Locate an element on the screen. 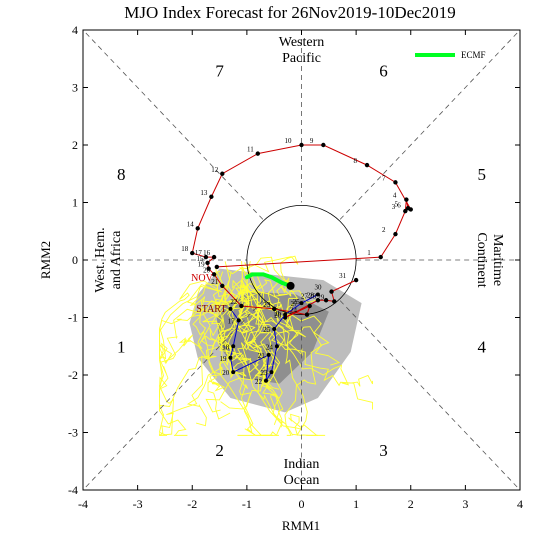 The image size is (547, 547). x-tick-label: -3 is located at coordinates (138, 504).